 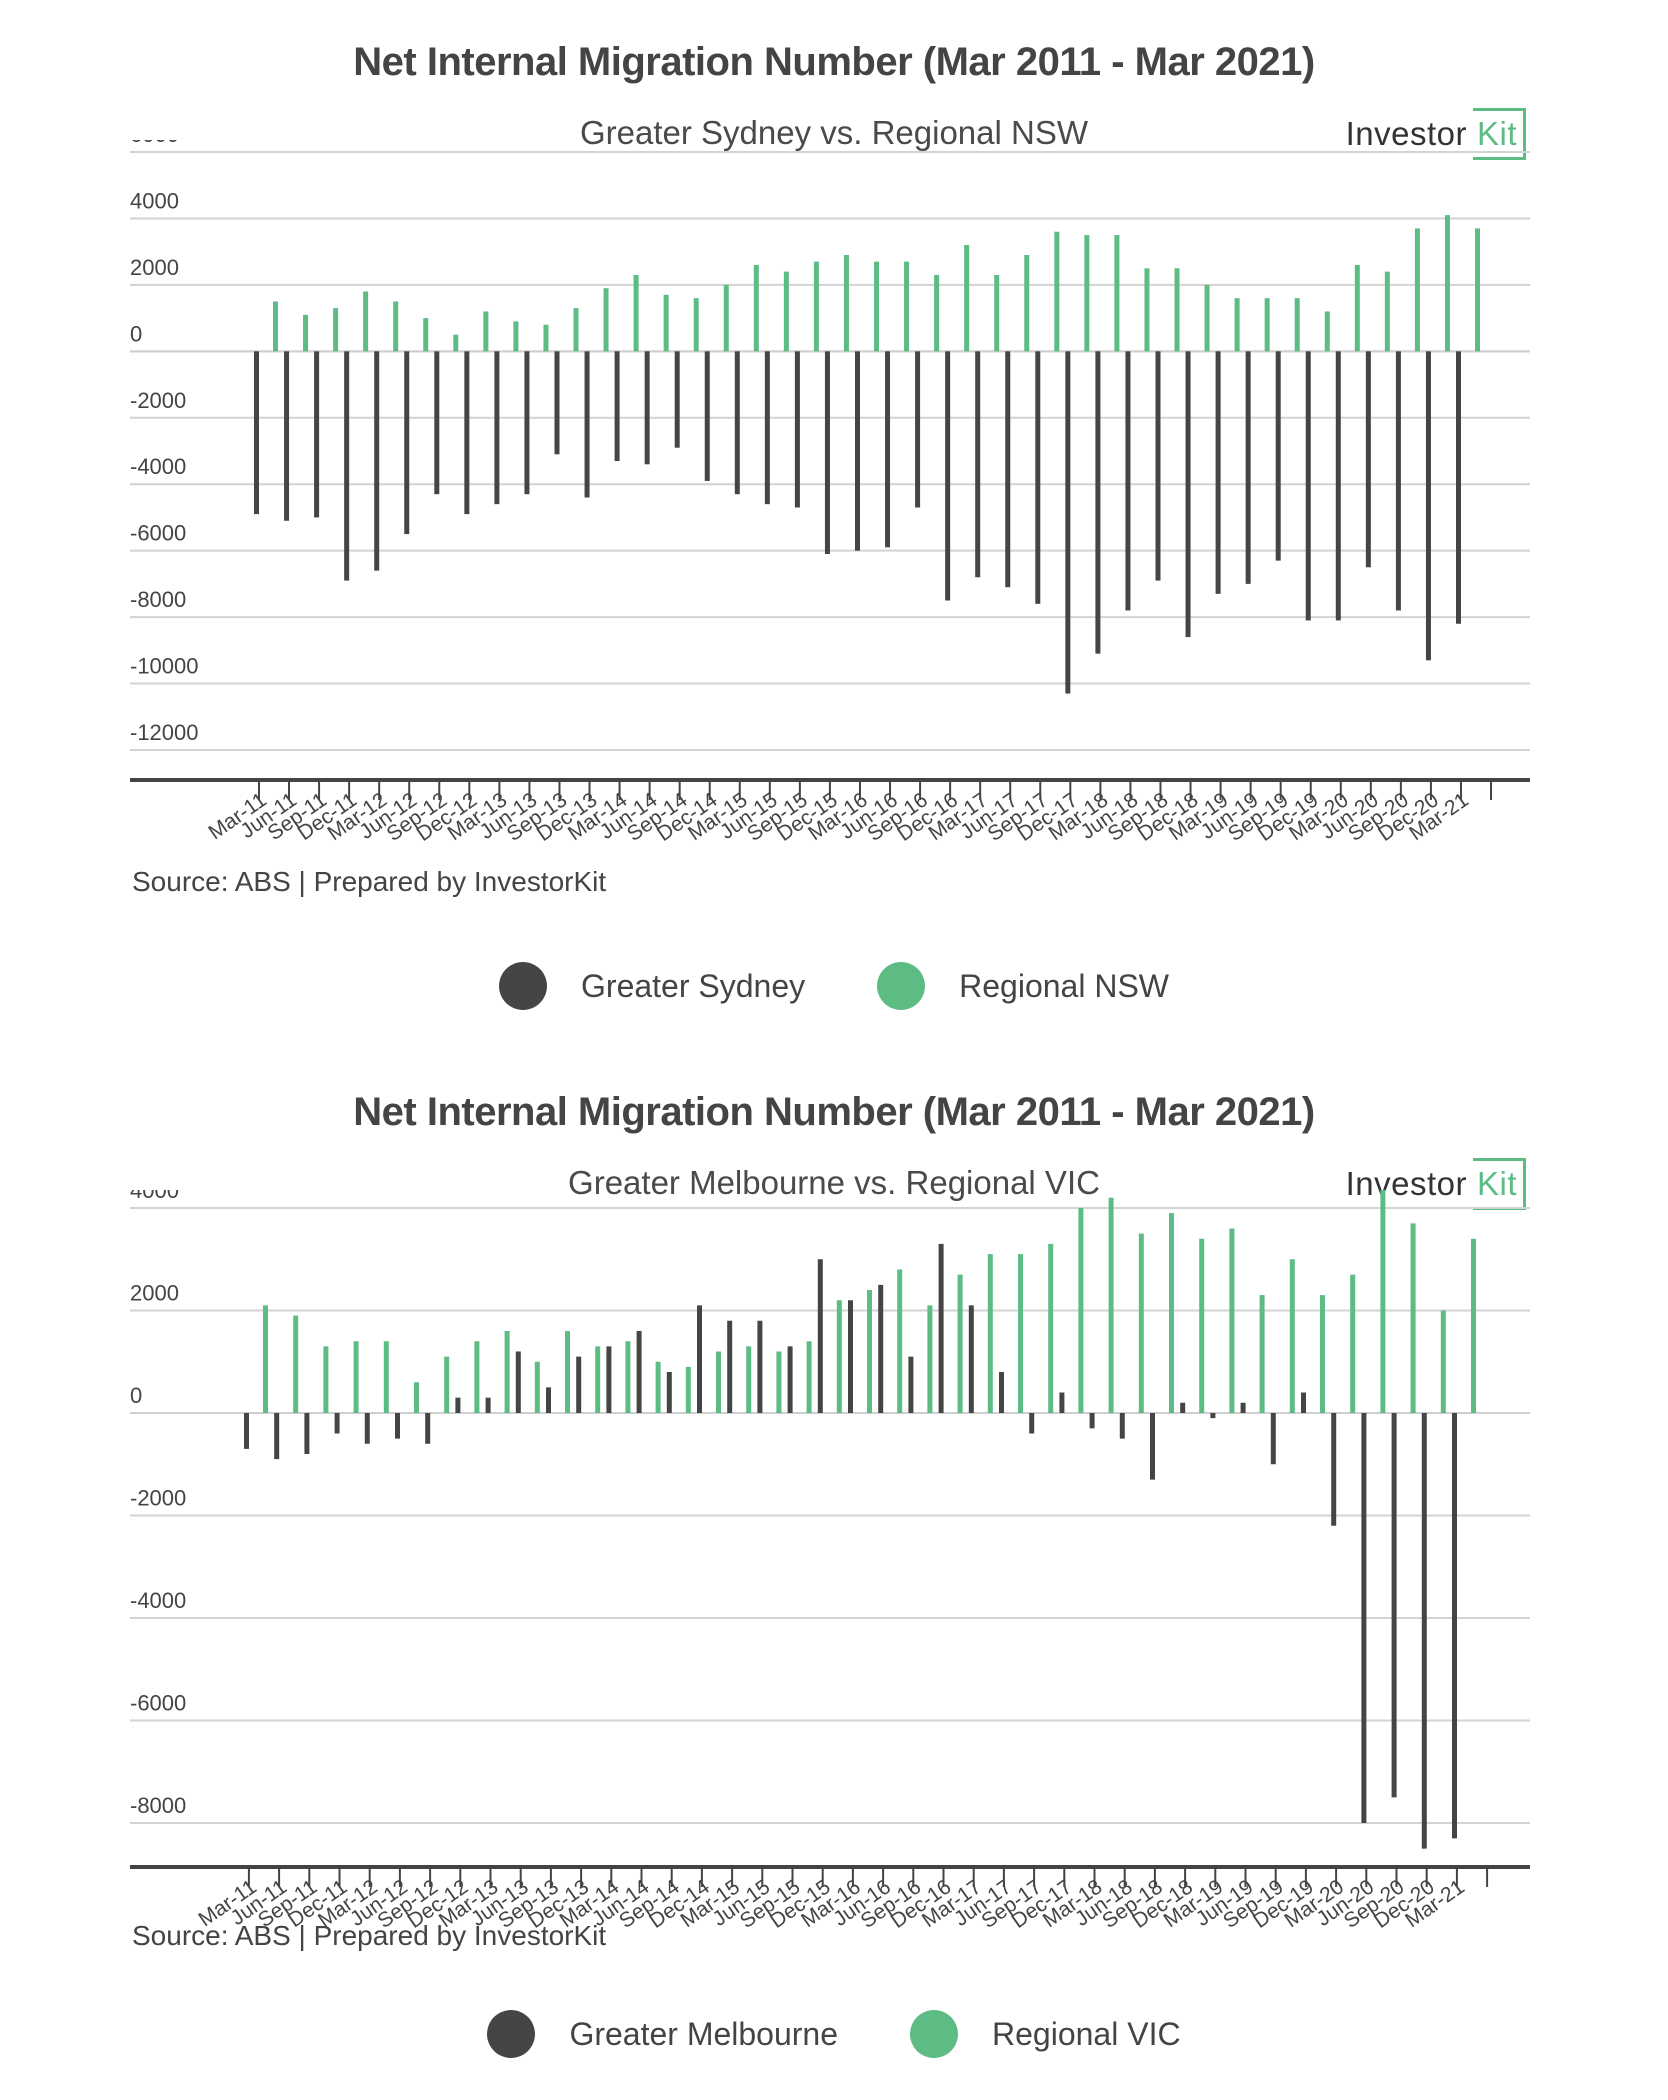 I want to click on legend-swatch-regional-vic, so click(x=934, y=2034).